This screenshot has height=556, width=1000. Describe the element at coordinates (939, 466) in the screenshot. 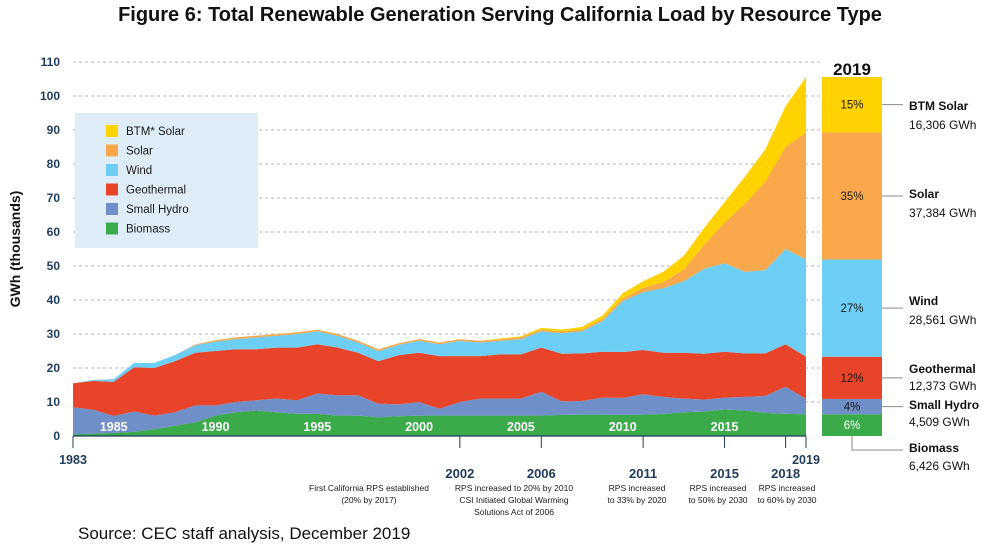

I see `bar-segment-gwh: 6,426 GWh` at that location.